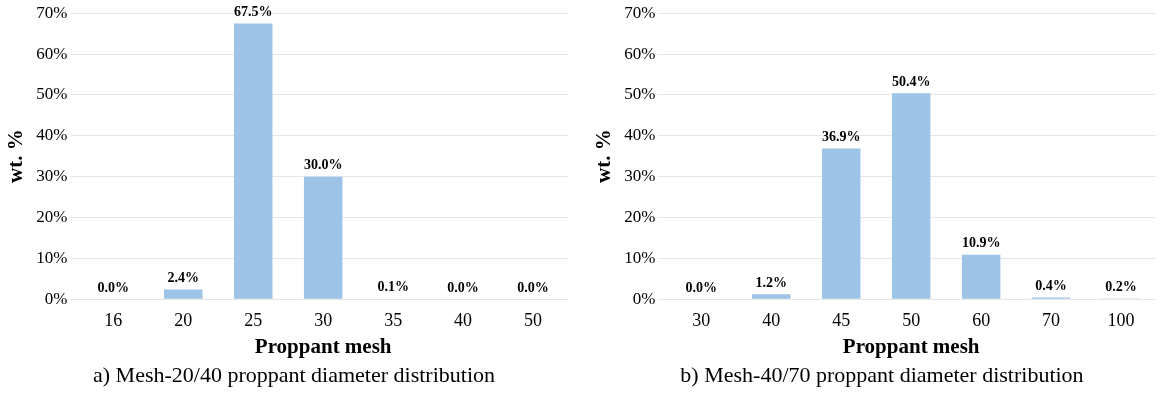 Image resolution: width=1176 pixels, height=402 pixels. What do you see at coordinates (911, 81) in the screenshot?
I see `data-label: 50.4%` at bounding box center [911, 81].